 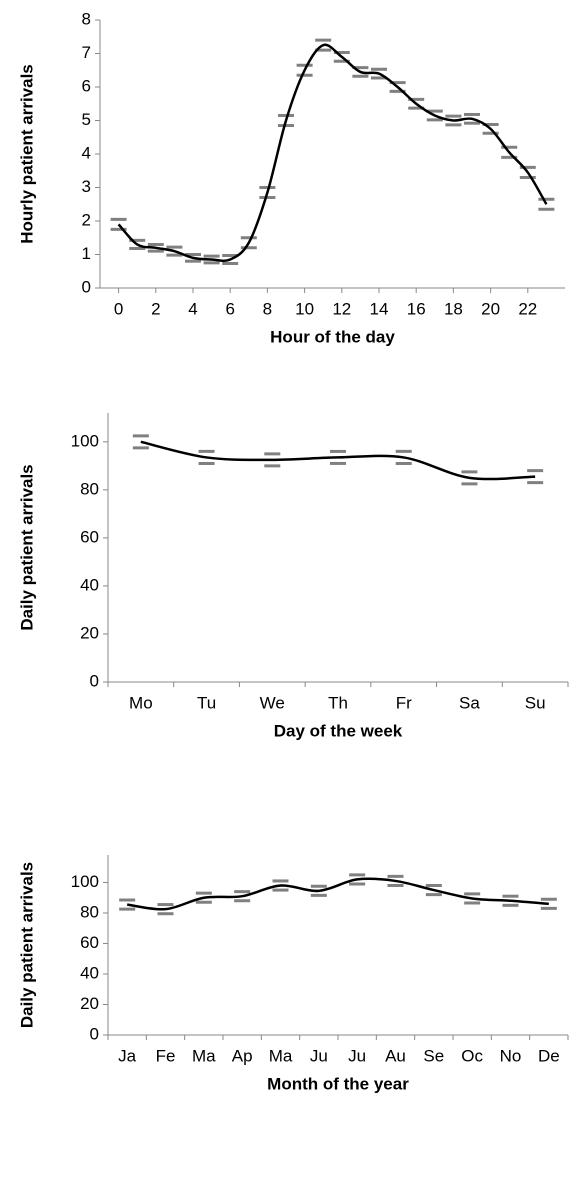 I want to click on x-tick-label: 22, so click(x=527, y=308).